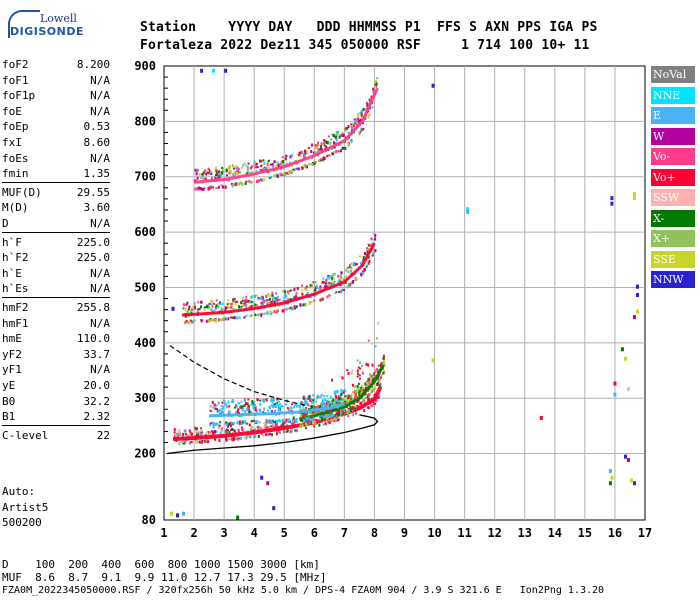 The width and height of the screenshot is (700, 600). I want to click on legend-entry: SSW, so click(673, 197).